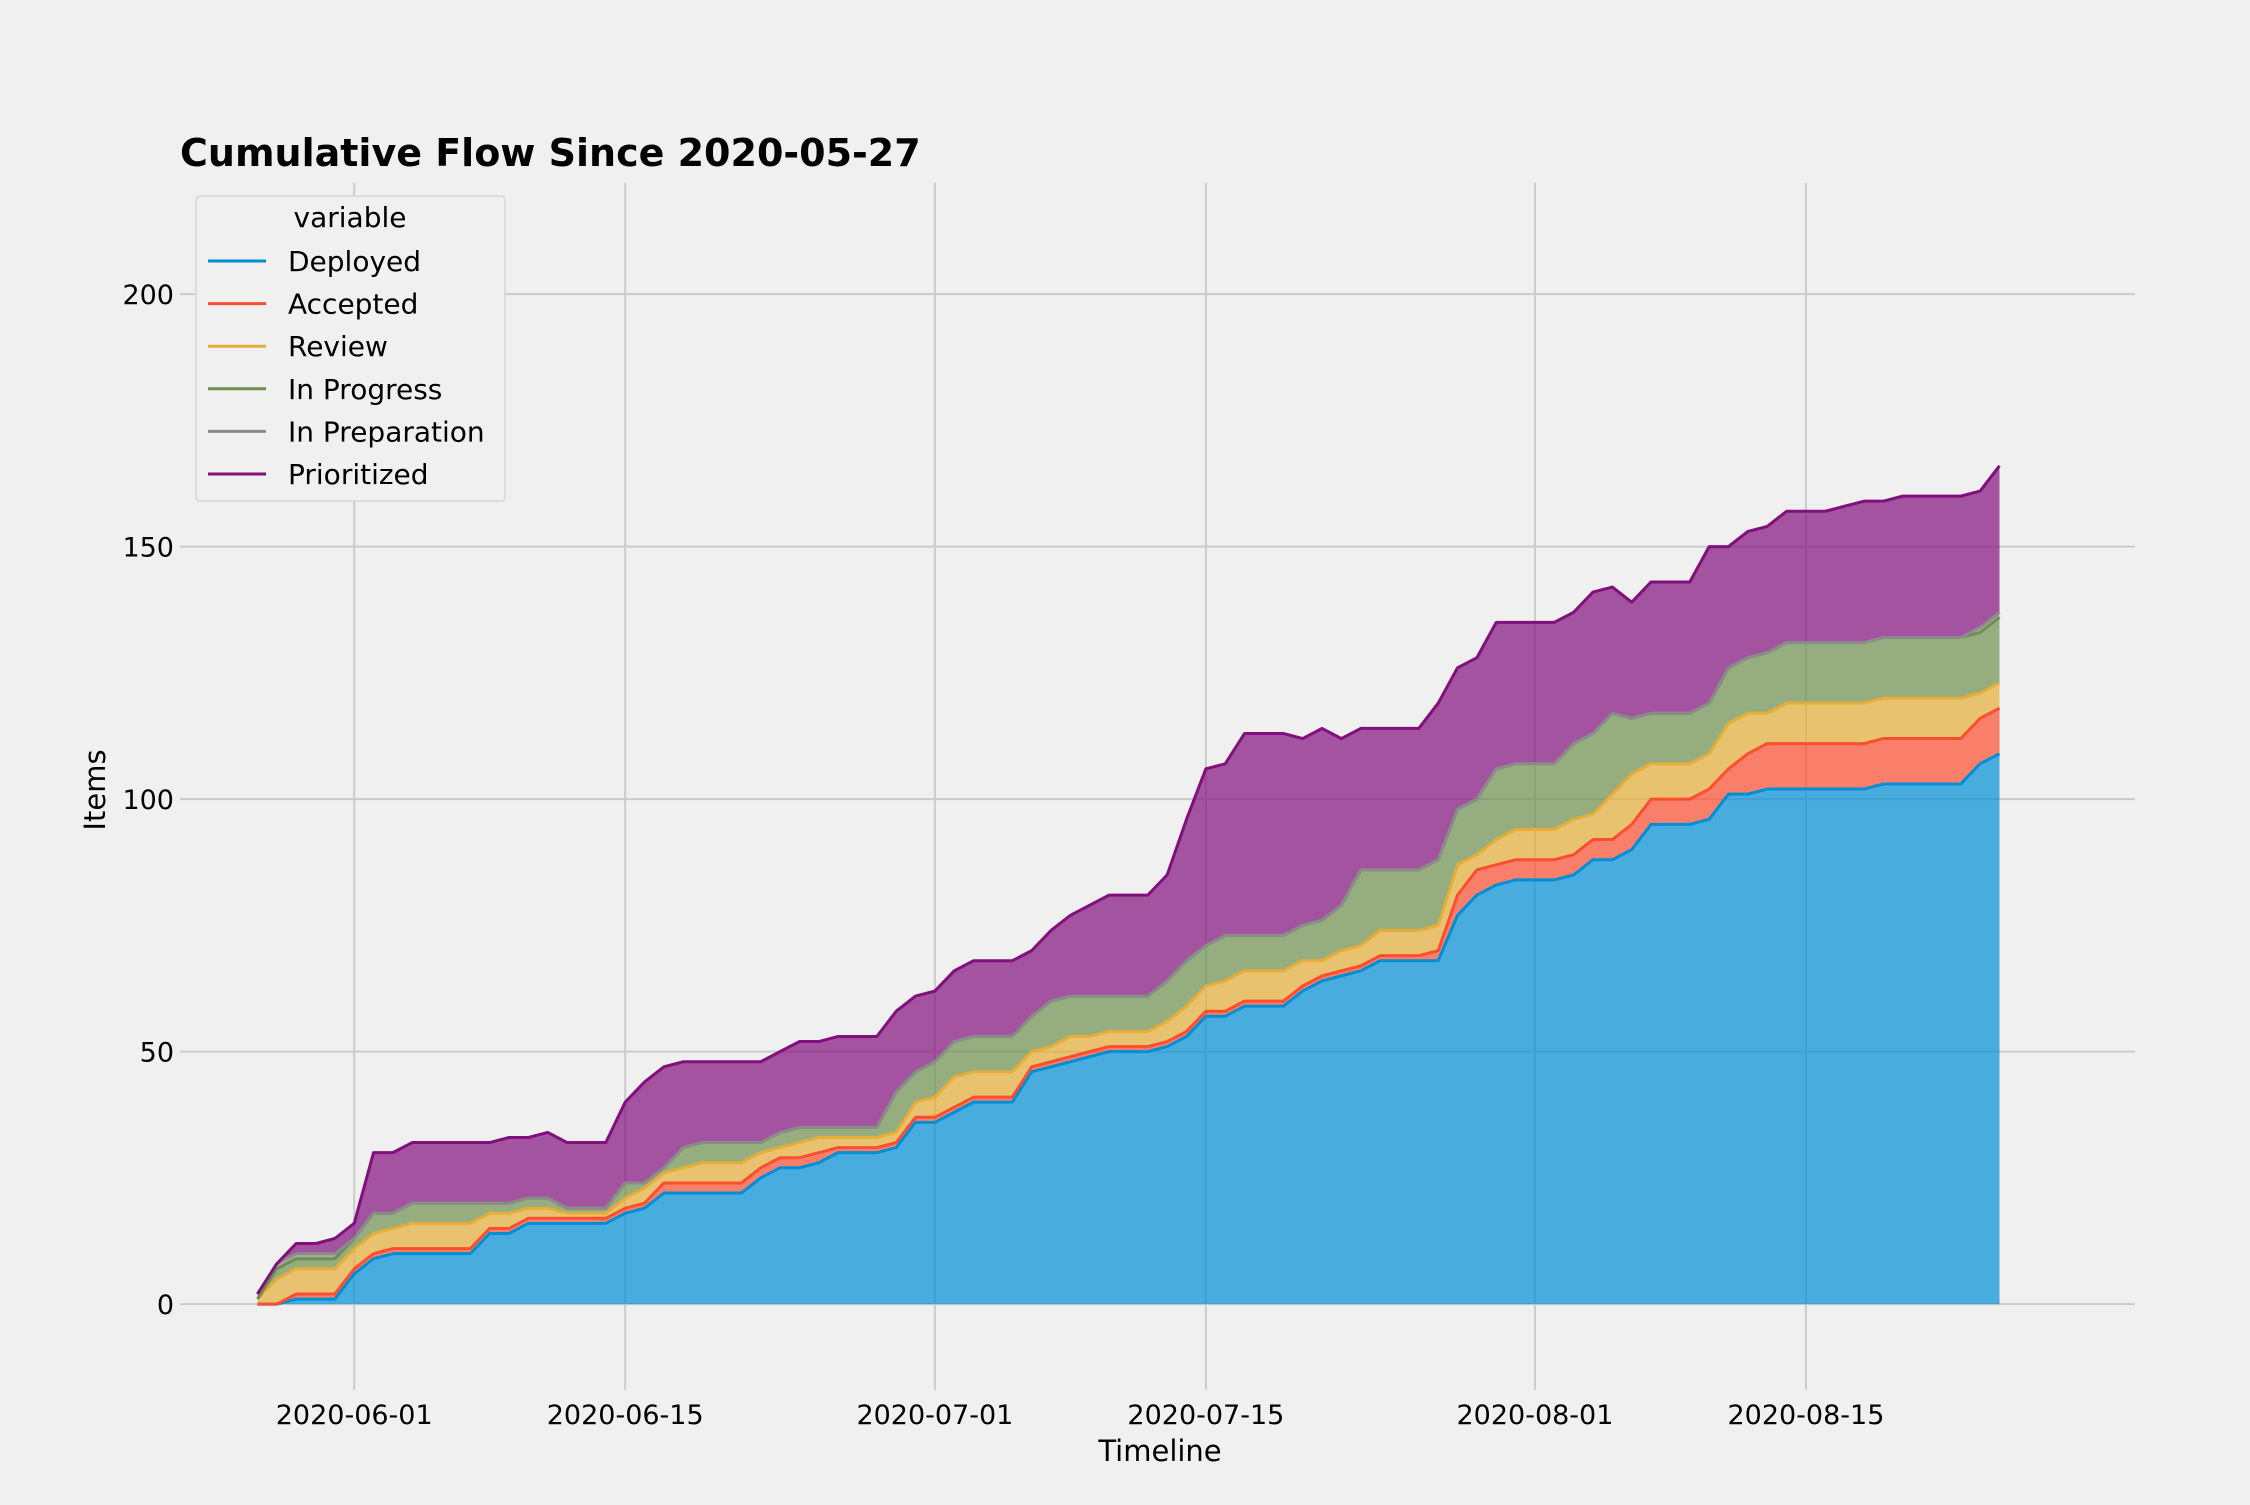 Image resolution: width=2250 pixels, height=1505 pixels. Describe the element at coordinates (95, 789) in the screenshot. I see `y-axis-label: Items` at that location.